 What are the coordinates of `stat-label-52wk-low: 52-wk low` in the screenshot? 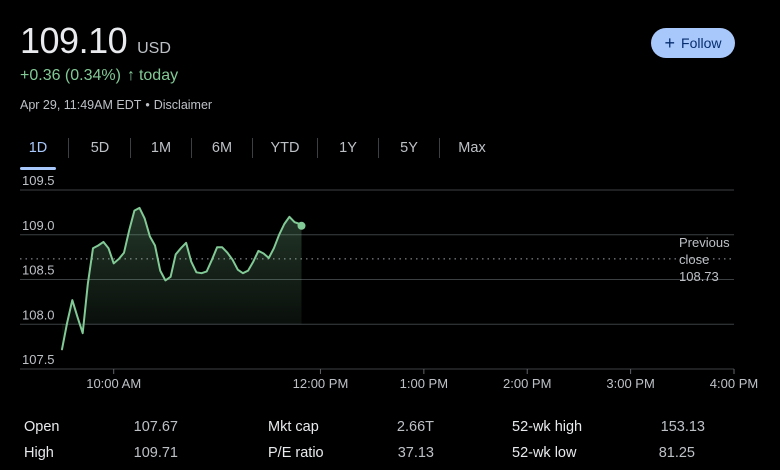 It's located at (544, 453).